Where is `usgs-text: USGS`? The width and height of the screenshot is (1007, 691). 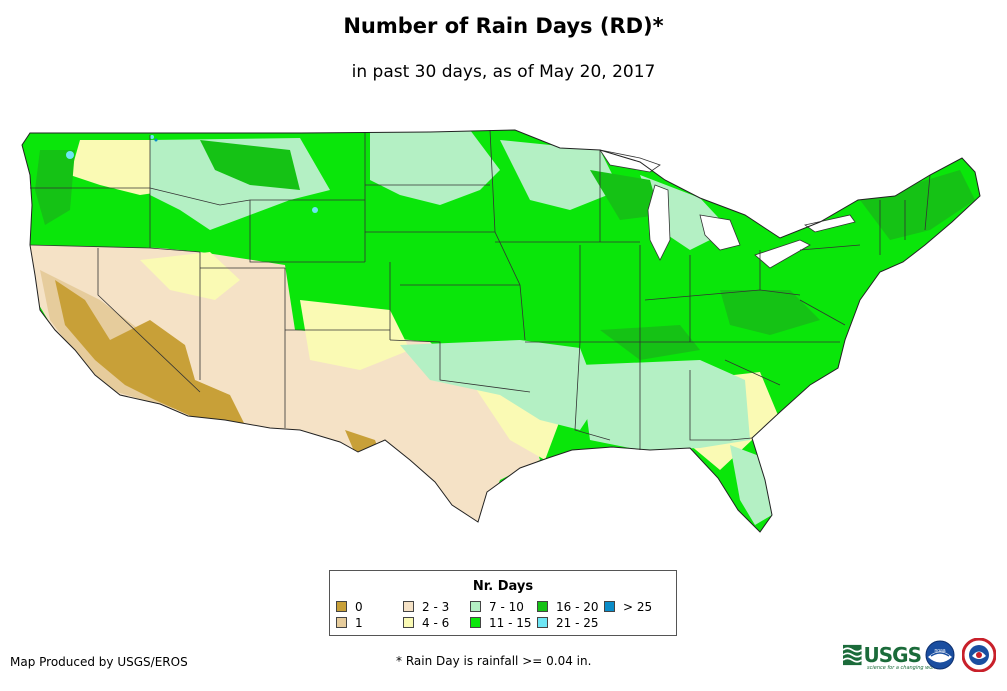 usgs-text: USGS is located at coordinates (892, 655).